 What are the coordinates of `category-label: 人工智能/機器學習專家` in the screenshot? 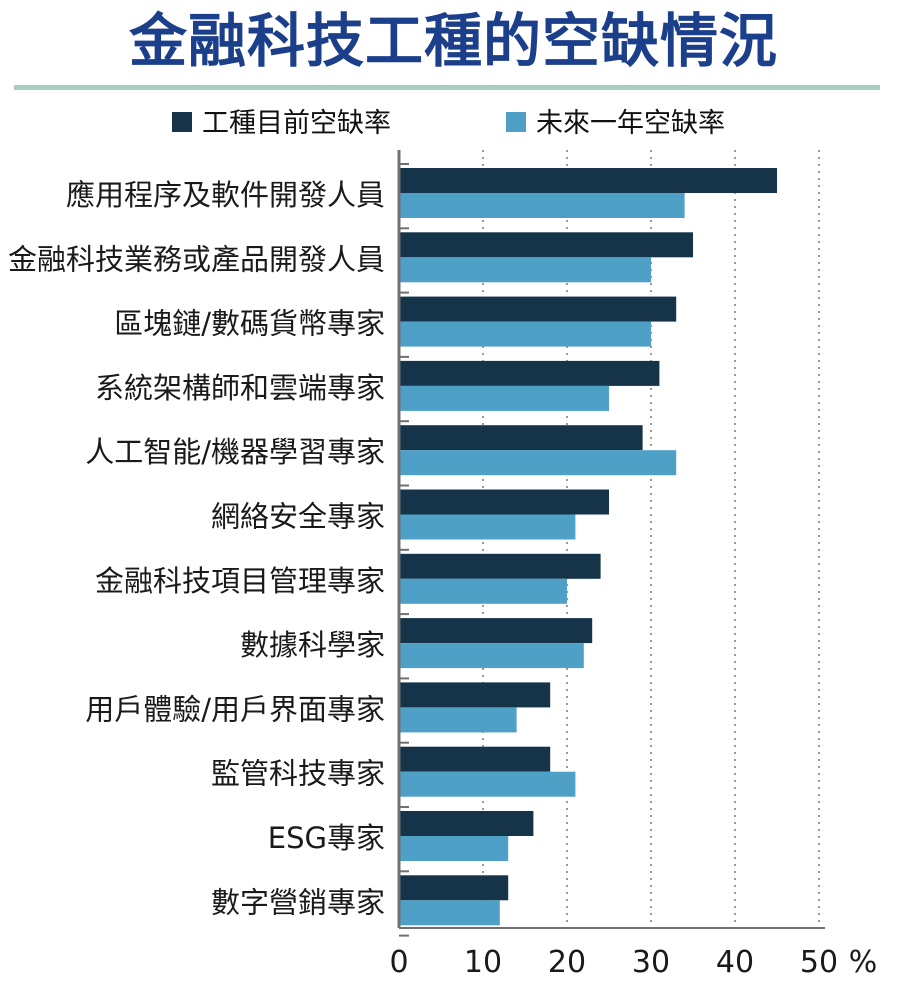 It's located at (235, 452).